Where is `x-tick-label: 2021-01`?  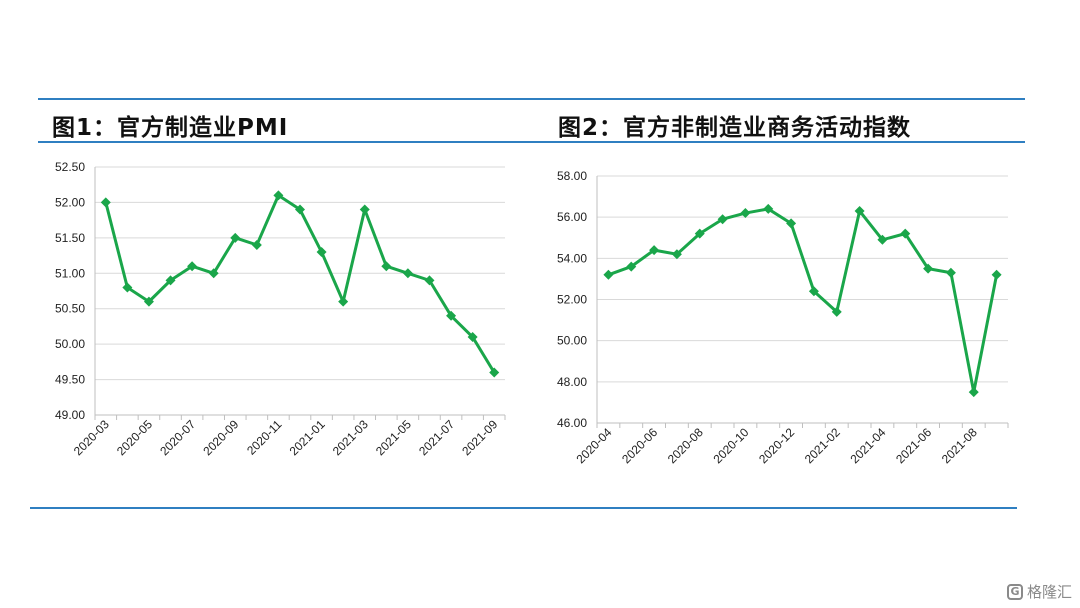 x-tick-label: 2021-01 is located at coordinates (307, 437).